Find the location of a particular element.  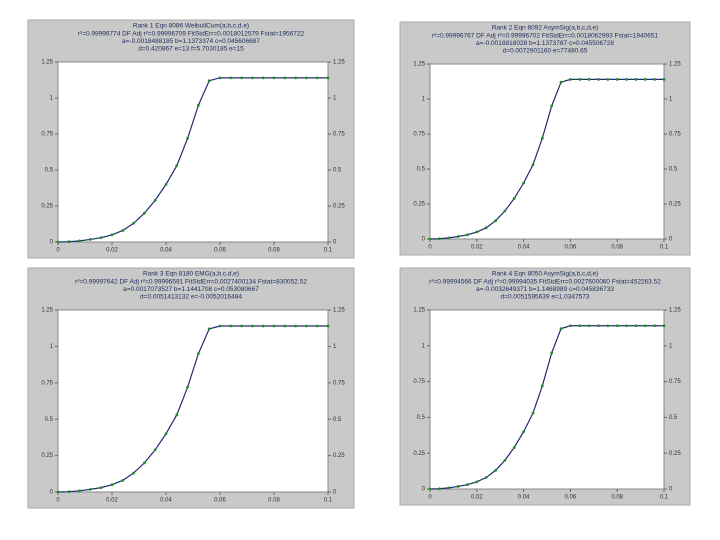

y2-tick-label: 0.25 is located at coordinates (675, 205).